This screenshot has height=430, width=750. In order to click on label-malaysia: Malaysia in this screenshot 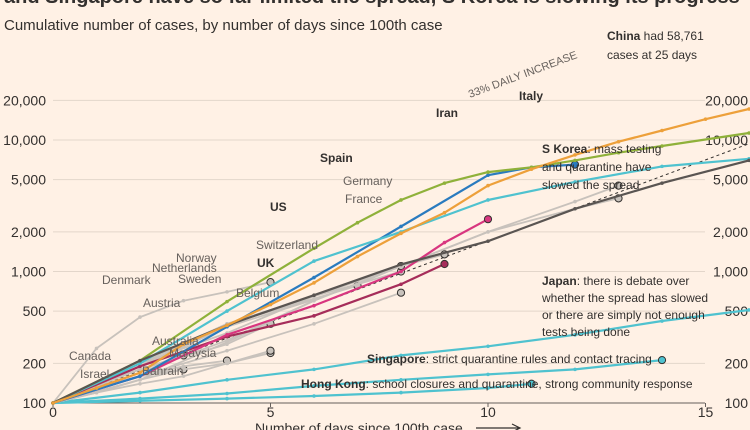, I will do `click(193, 353)`.